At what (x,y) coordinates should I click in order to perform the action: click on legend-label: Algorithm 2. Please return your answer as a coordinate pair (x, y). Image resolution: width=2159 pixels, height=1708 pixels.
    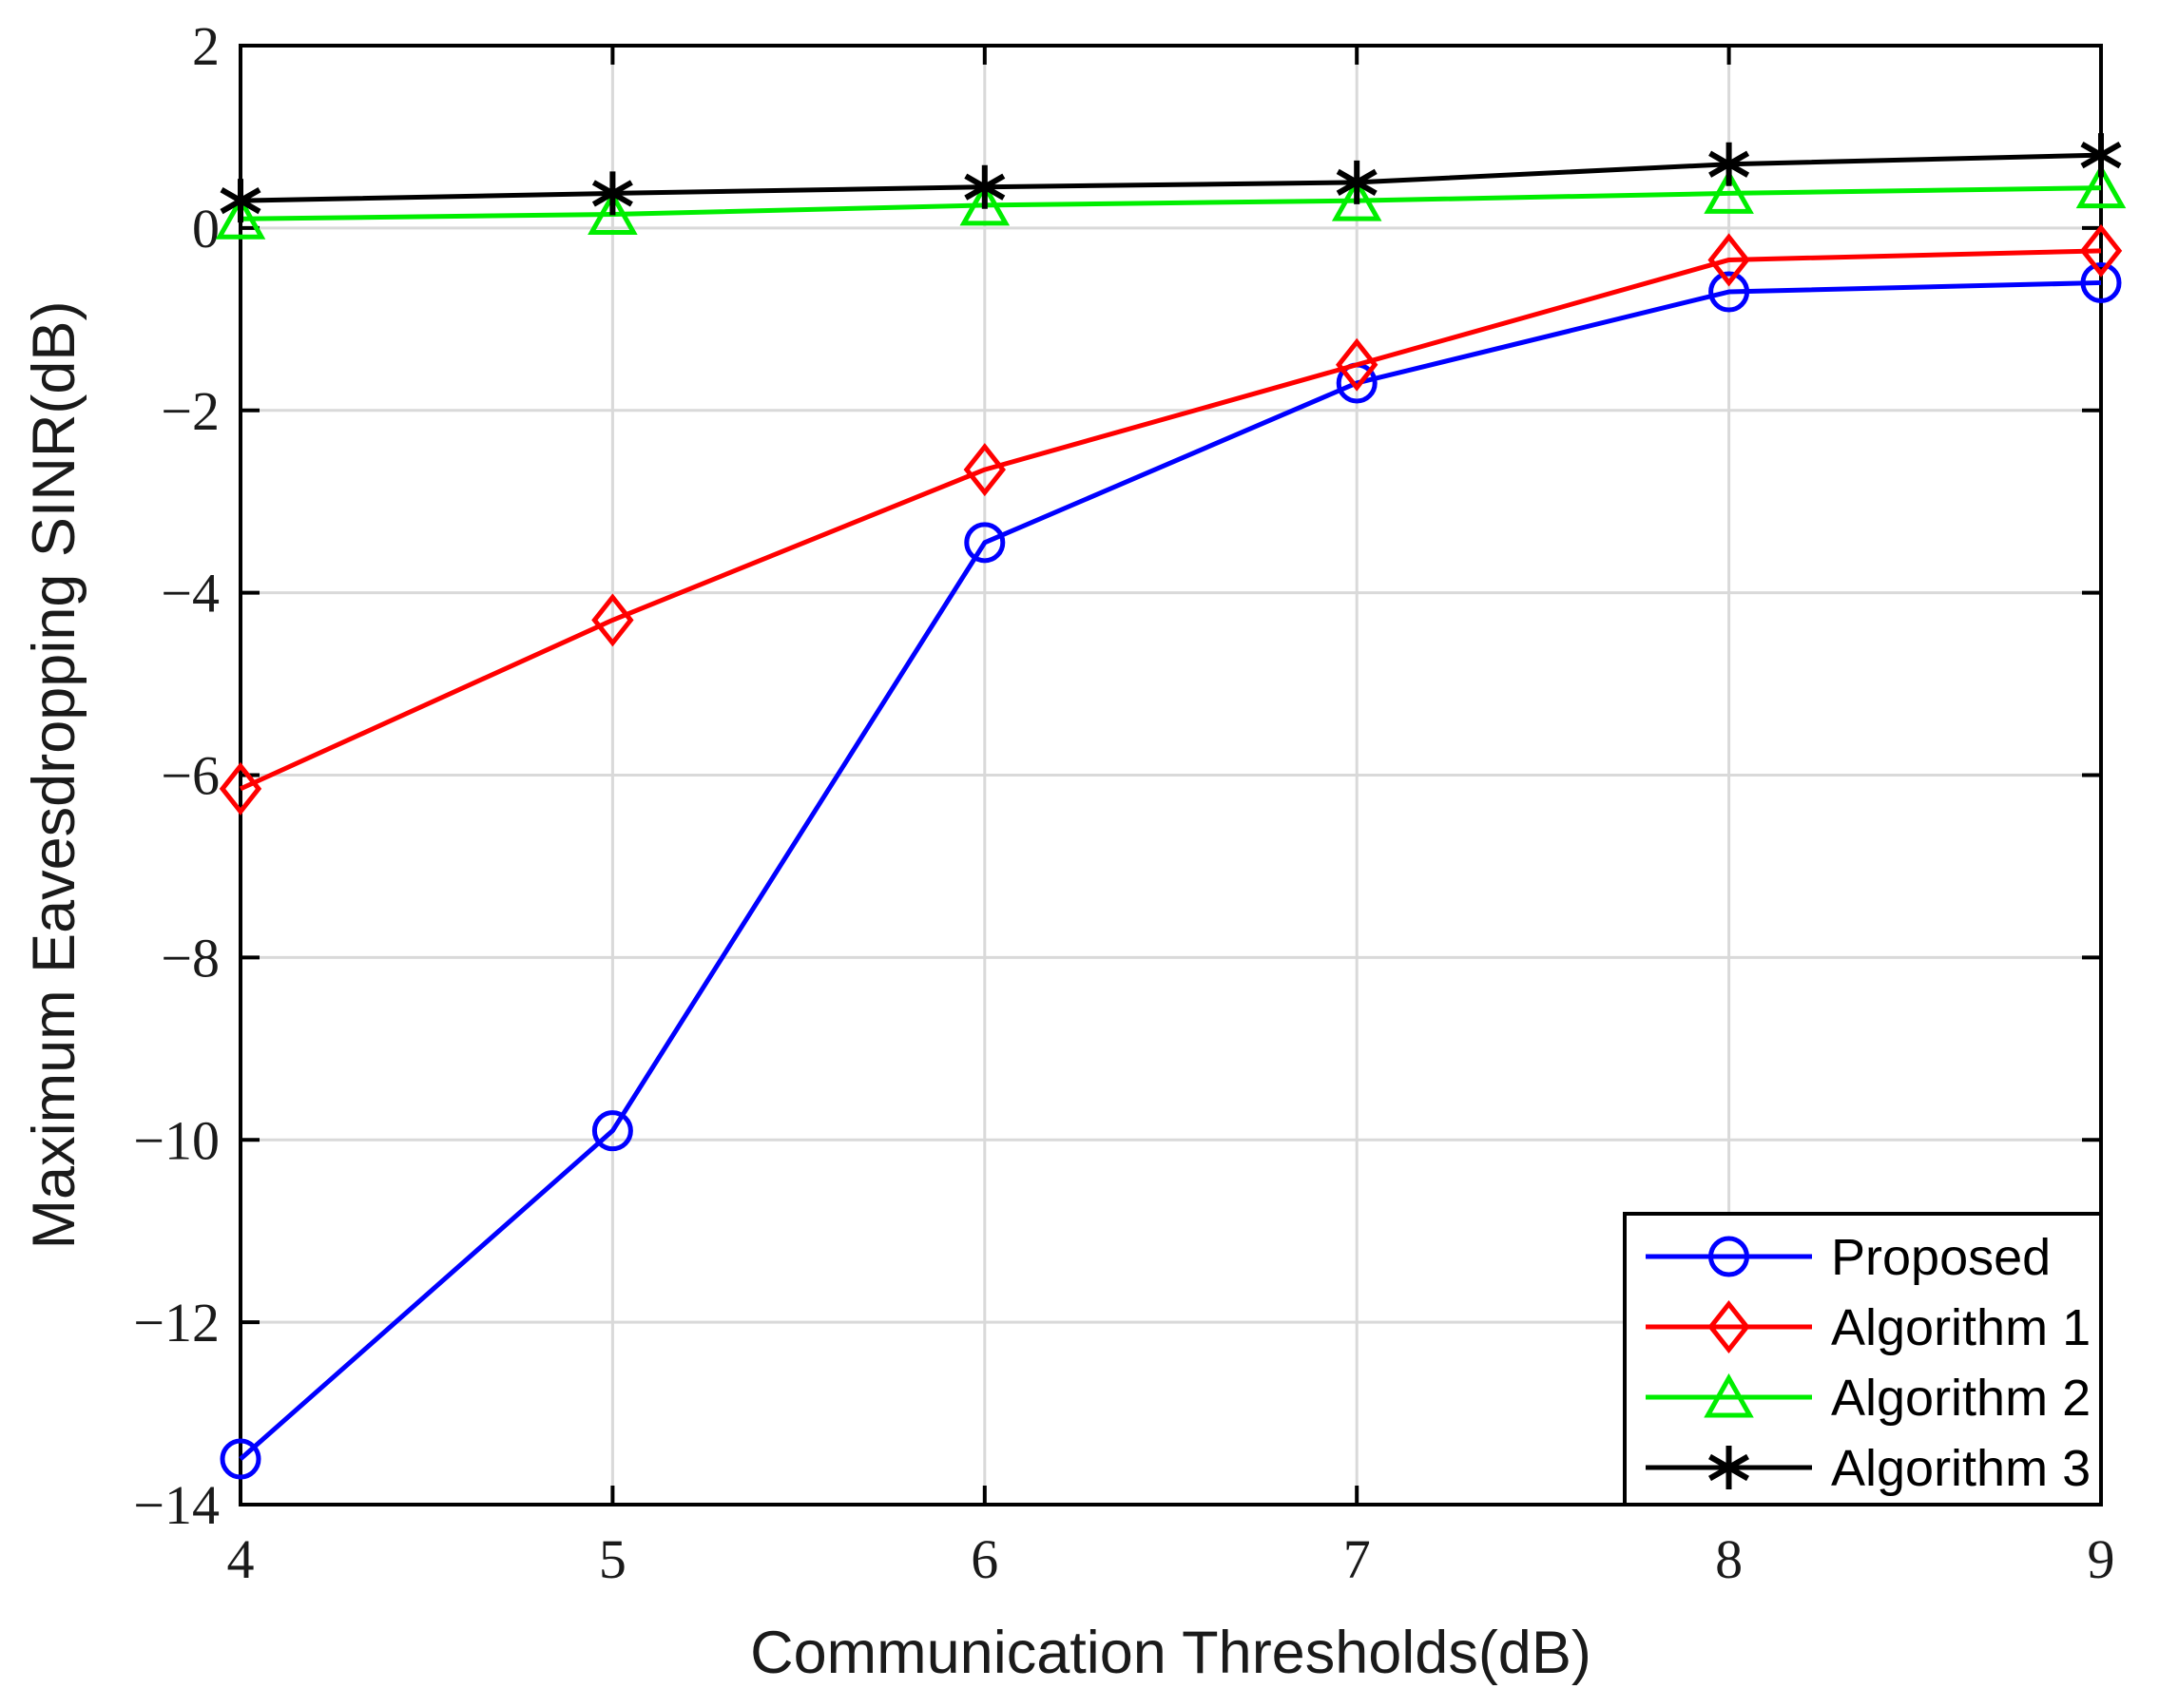
    Looking at the image, I should click on (1961, 1398).